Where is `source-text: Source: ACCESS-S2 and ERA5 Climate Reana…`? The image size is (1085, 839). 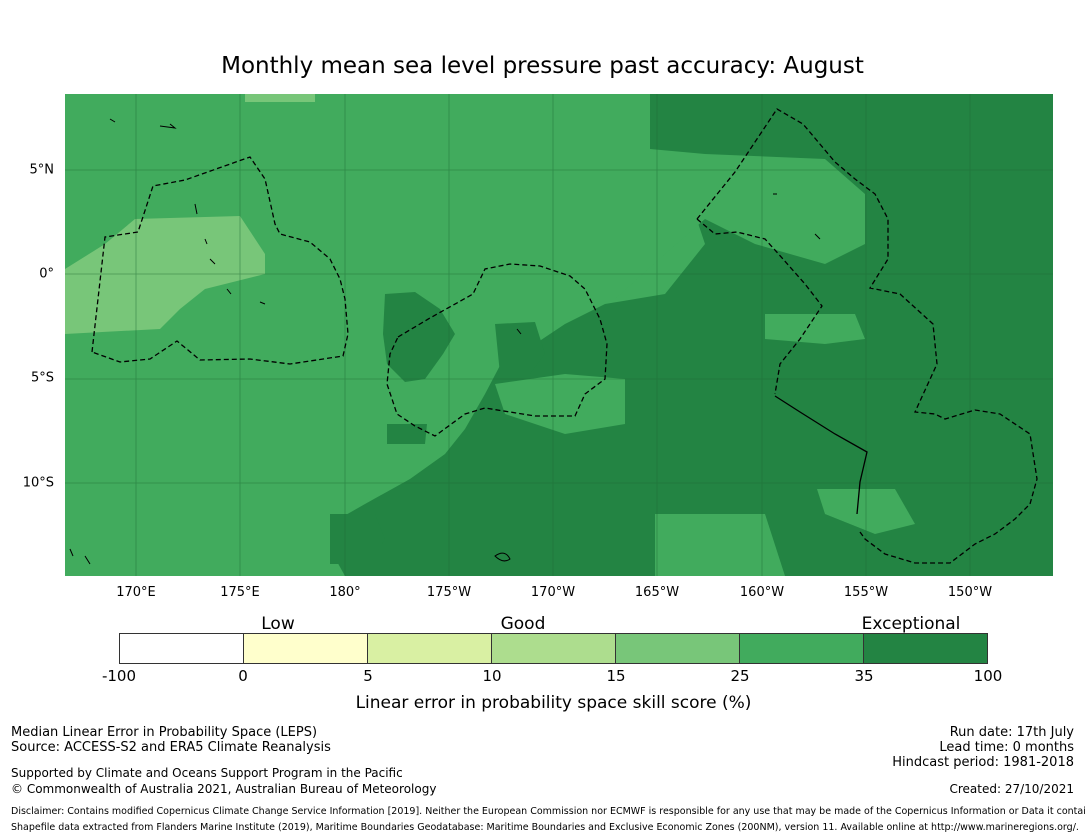 source-text: Source: ACCESS-S2 and ERA5 Climate Reana… is located at coordinates (171, 747).